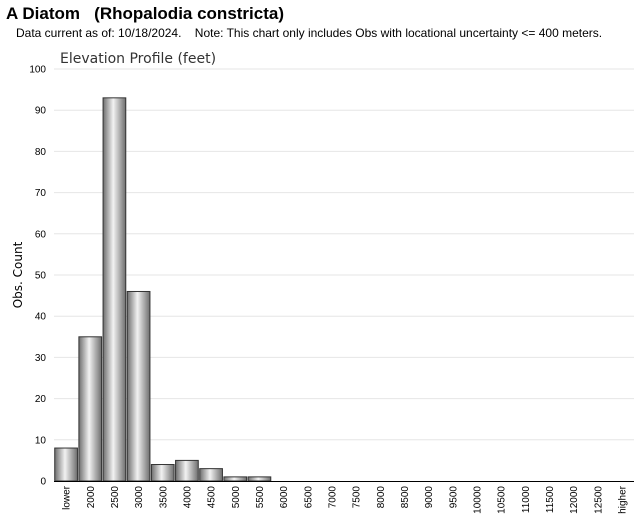 Image resolution: width=640 pixels, height=523 pixels. I want to click on y-tick-label: 70, so click(41, 193).